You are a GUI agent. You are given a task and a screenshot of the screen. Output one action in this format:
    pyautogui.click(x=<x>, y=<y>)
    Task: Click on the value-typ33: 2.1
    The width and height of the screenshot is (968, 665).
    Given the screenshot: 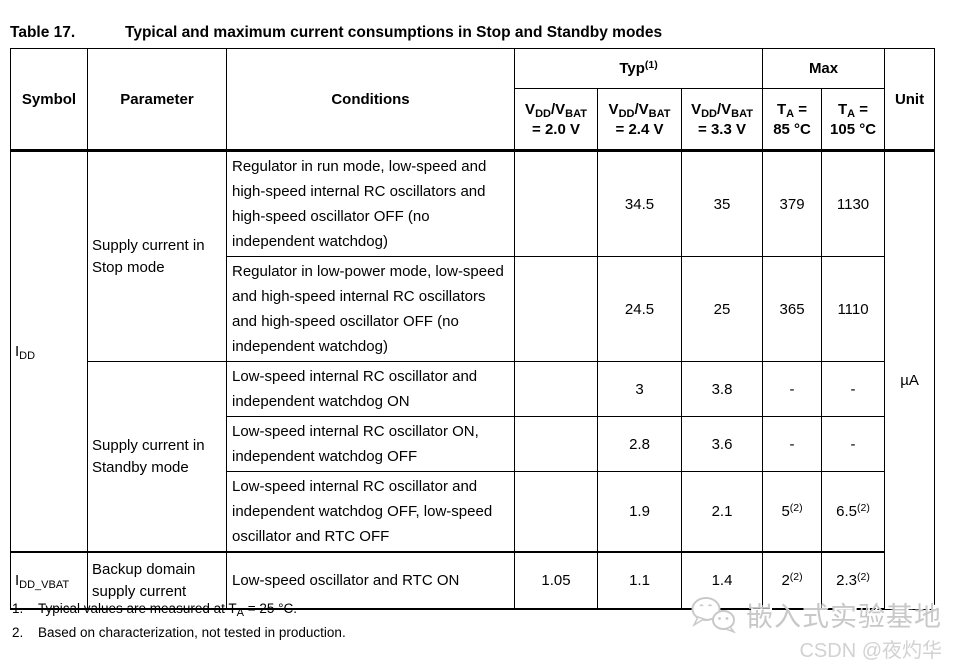 What is the action you would take?
    pyautogui.click(x=722, y=512)
    